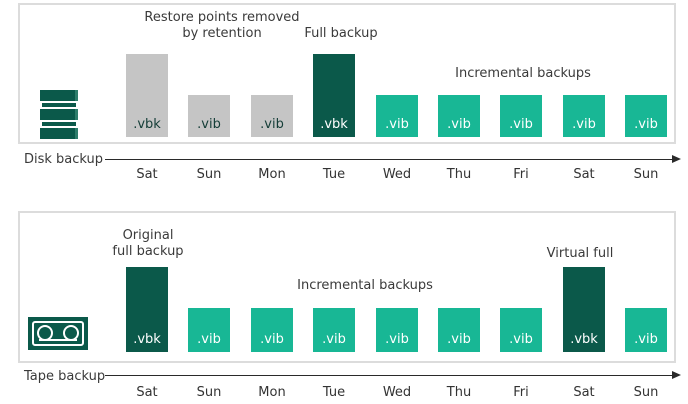 The width and height of the screenshot is (688, 404). What do you see at coordinates (65, 376) in the screenshot?
I see `tape-axis-label: Tape backup` at bounding box center [65, 376].